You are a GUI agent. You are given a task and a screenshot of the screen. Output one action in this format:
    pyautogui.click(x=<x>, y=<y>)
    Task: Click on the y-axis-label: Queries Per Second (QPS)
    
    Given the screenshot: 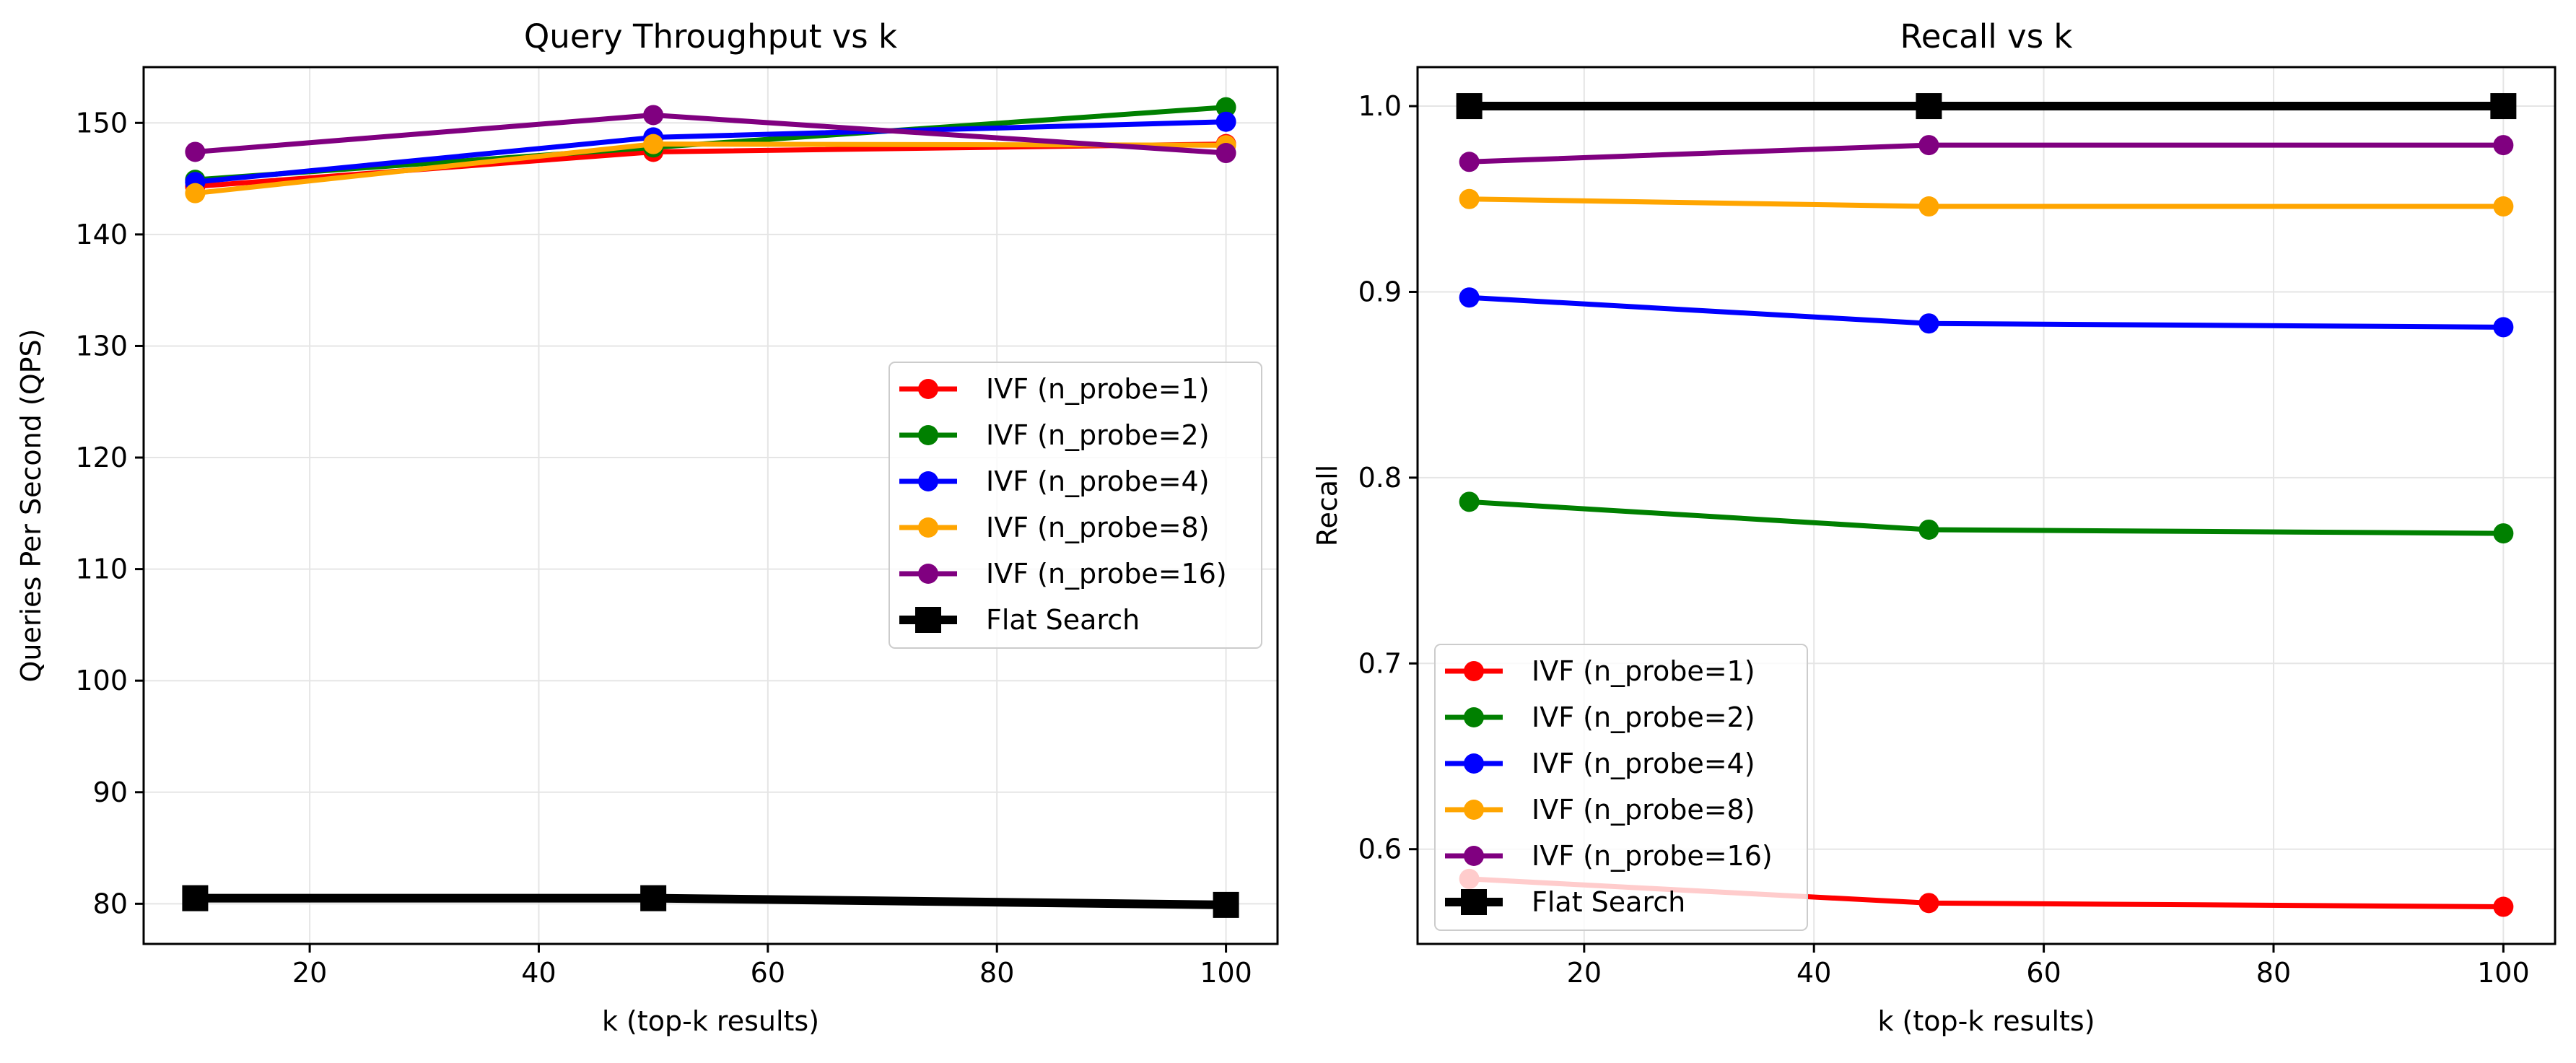 What is the action you would take?
    pyautogui.click(x=31, y=506)
    